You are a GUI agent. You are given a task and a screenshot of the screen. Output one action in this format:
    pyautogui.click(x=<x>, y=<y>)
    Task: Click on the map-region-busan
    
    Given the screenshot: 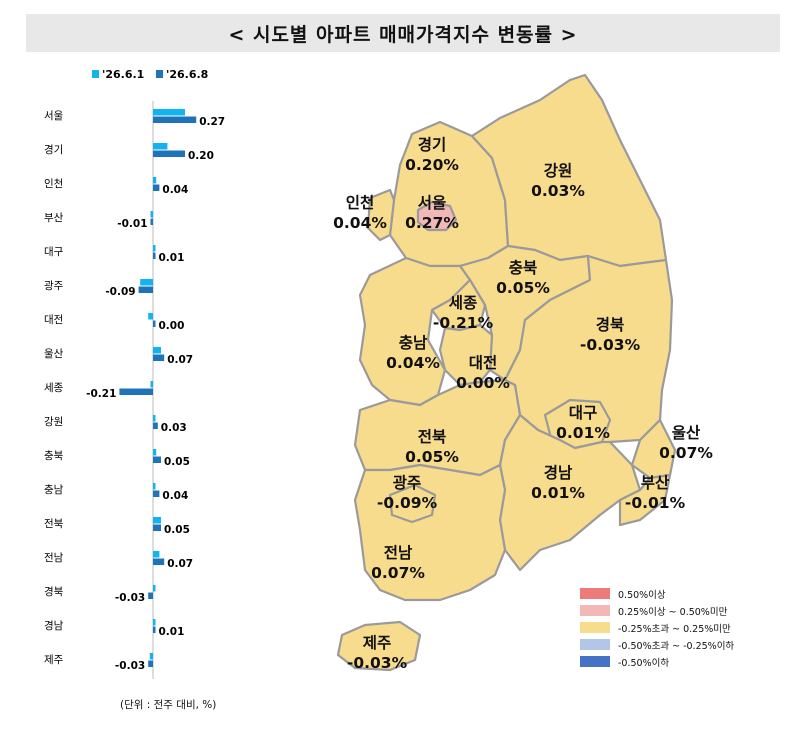 What is the action you would take?
    pyautogui.click(x=645, y=500)
    